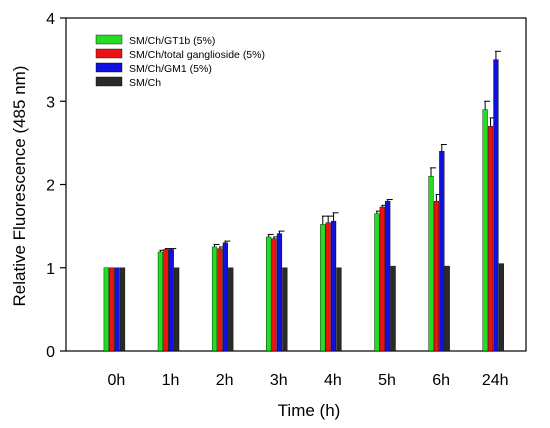 The image size is (550, 428). What do you see at coordinates (279, 380) in the screenshot?
I see `x-tick-label: 3h` at bounding box center [279, 380].